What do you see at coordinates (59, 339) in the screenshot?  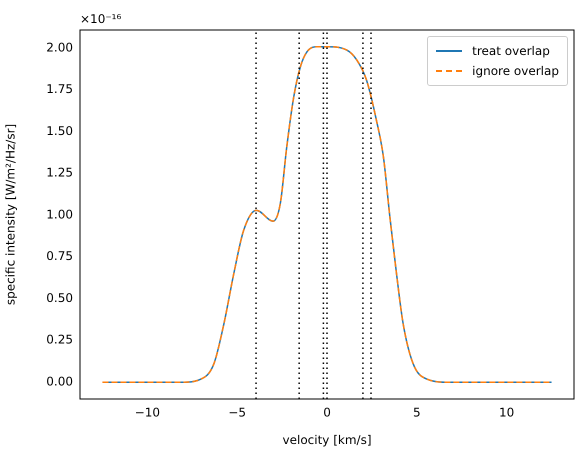 I see `y-tick-label: 0.25` at bounding box center [59, 339].